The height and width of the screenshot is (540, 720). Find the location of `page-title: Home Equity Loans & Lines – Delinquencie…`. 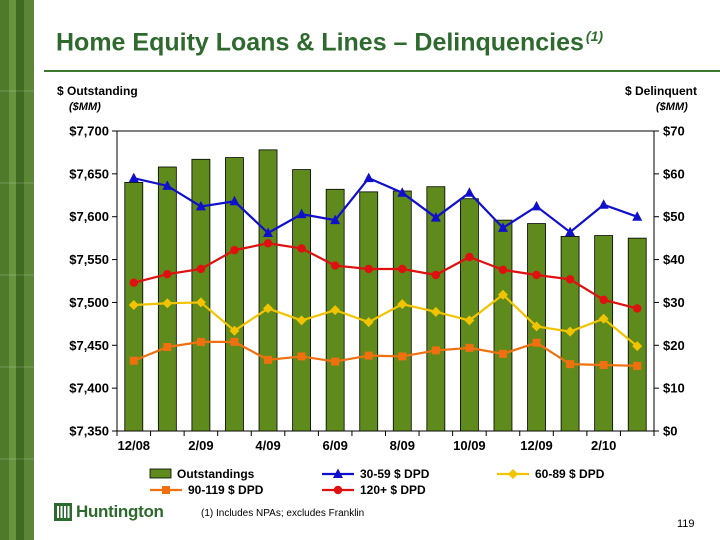

page-title: Home Equity Loans & Lines – Delinquencie… is located at coordinates (330, 42).